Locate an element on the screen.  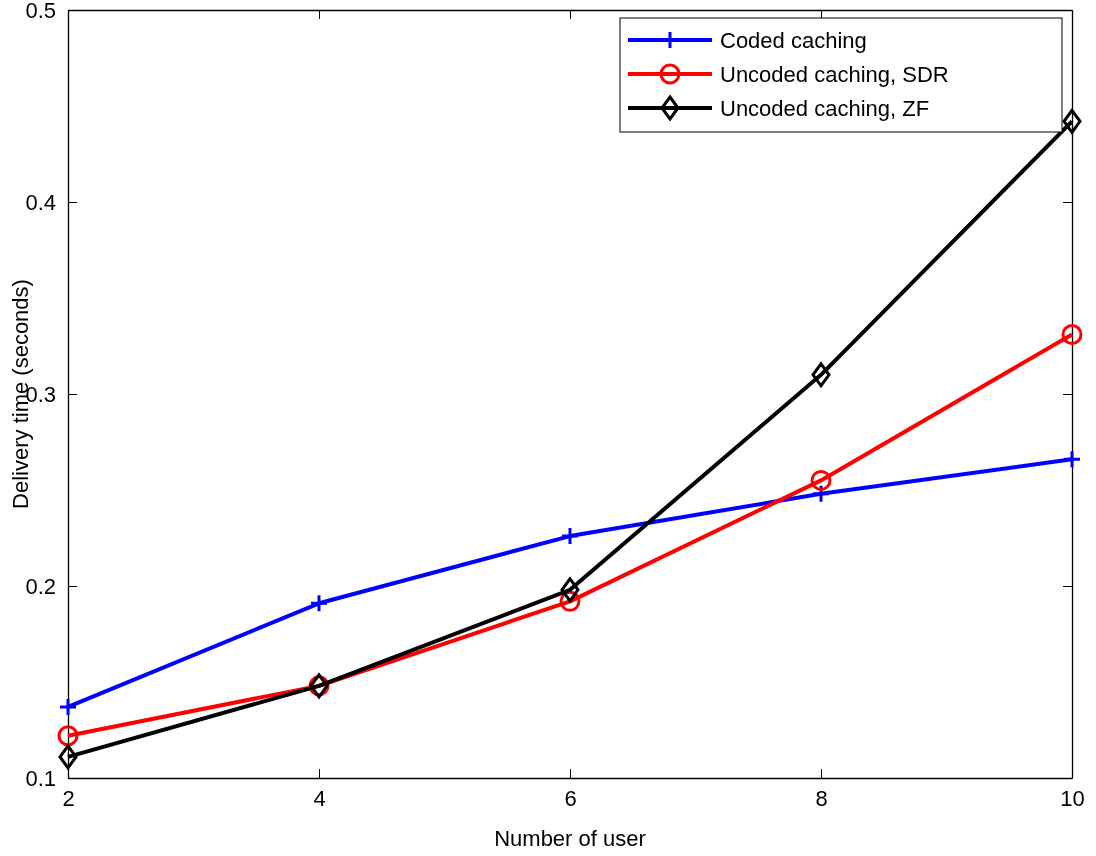
x-tick-label: 6 is located at coordinates (570, 798).